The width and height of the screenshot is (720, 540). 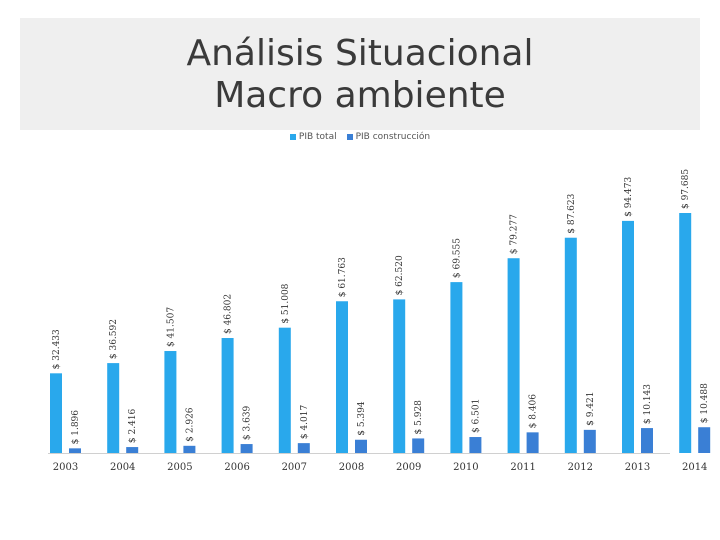 What do you see at coordinates (393, 137) in the screenshot?
I see `legend-label-pib-construccion: PIB construcción` at bounding box center [393, 137].